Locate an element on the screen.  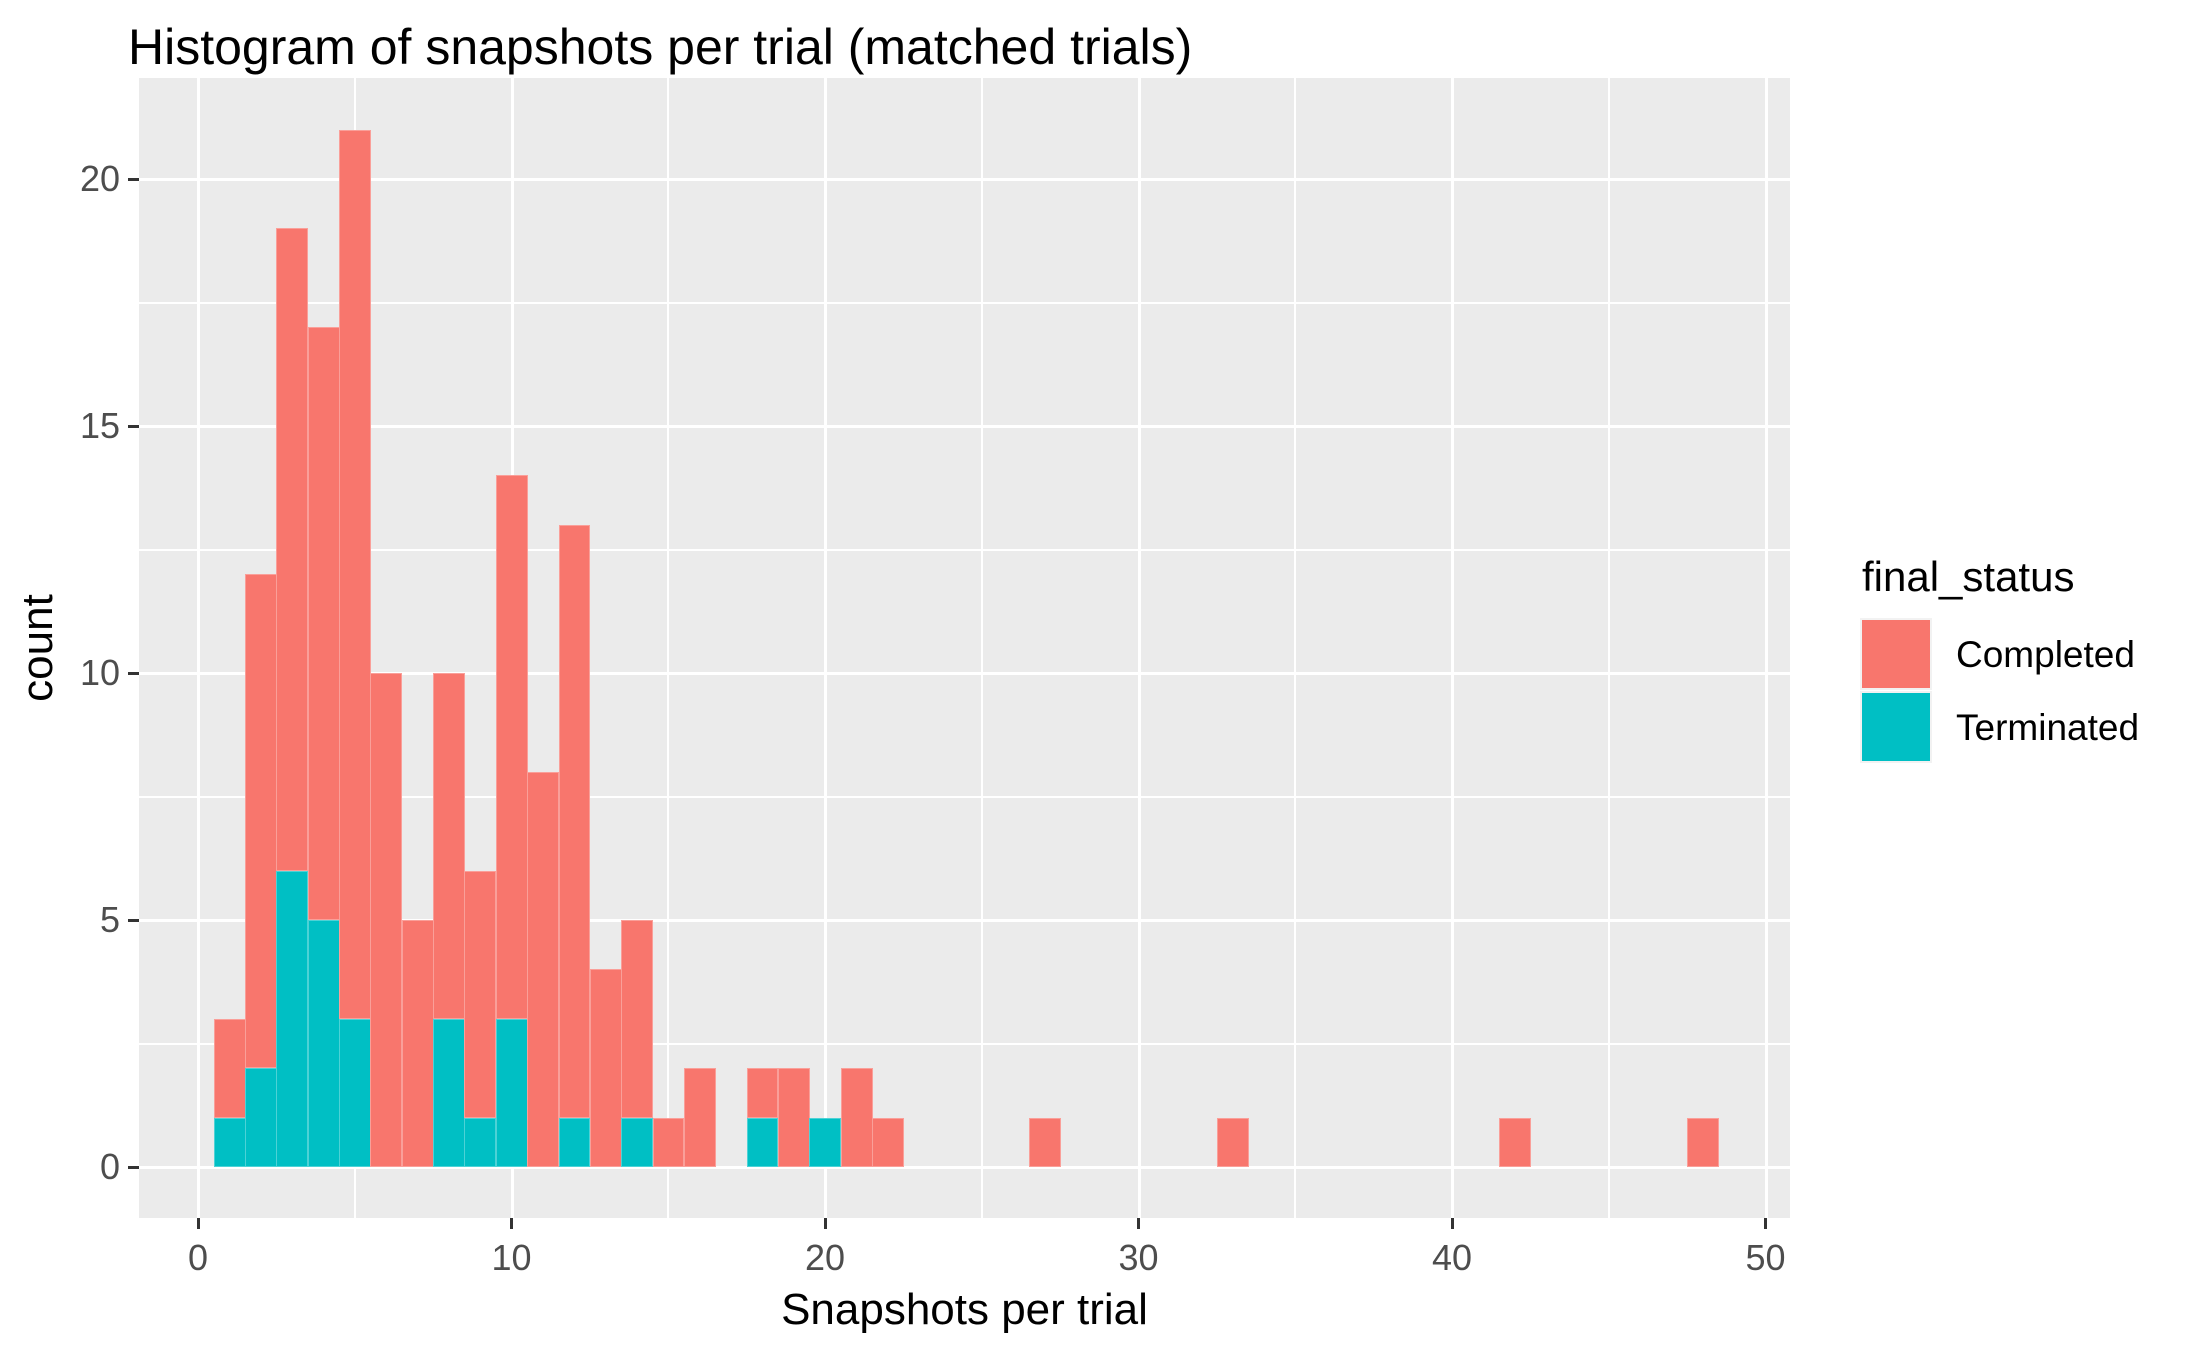
x-tick-label: 0 is located at coordinates (198, 1257).